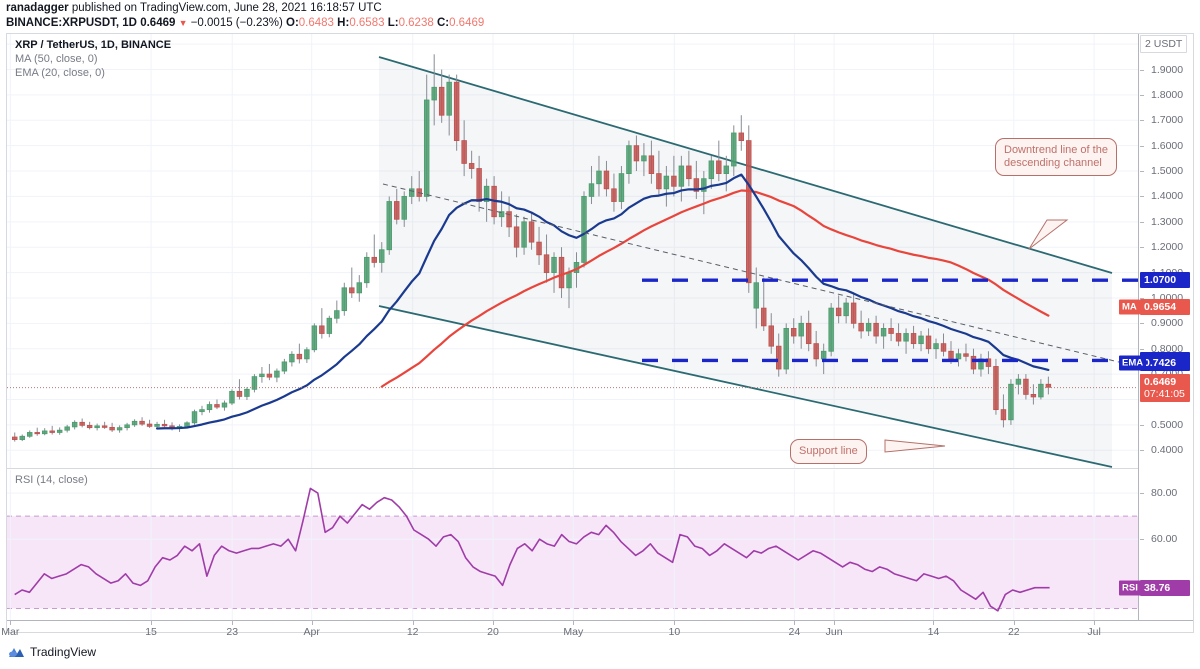  What do you see at coordinates (343, 23) in the screenshot?
I see `high-label: H:` at bounding box center [343, 23].